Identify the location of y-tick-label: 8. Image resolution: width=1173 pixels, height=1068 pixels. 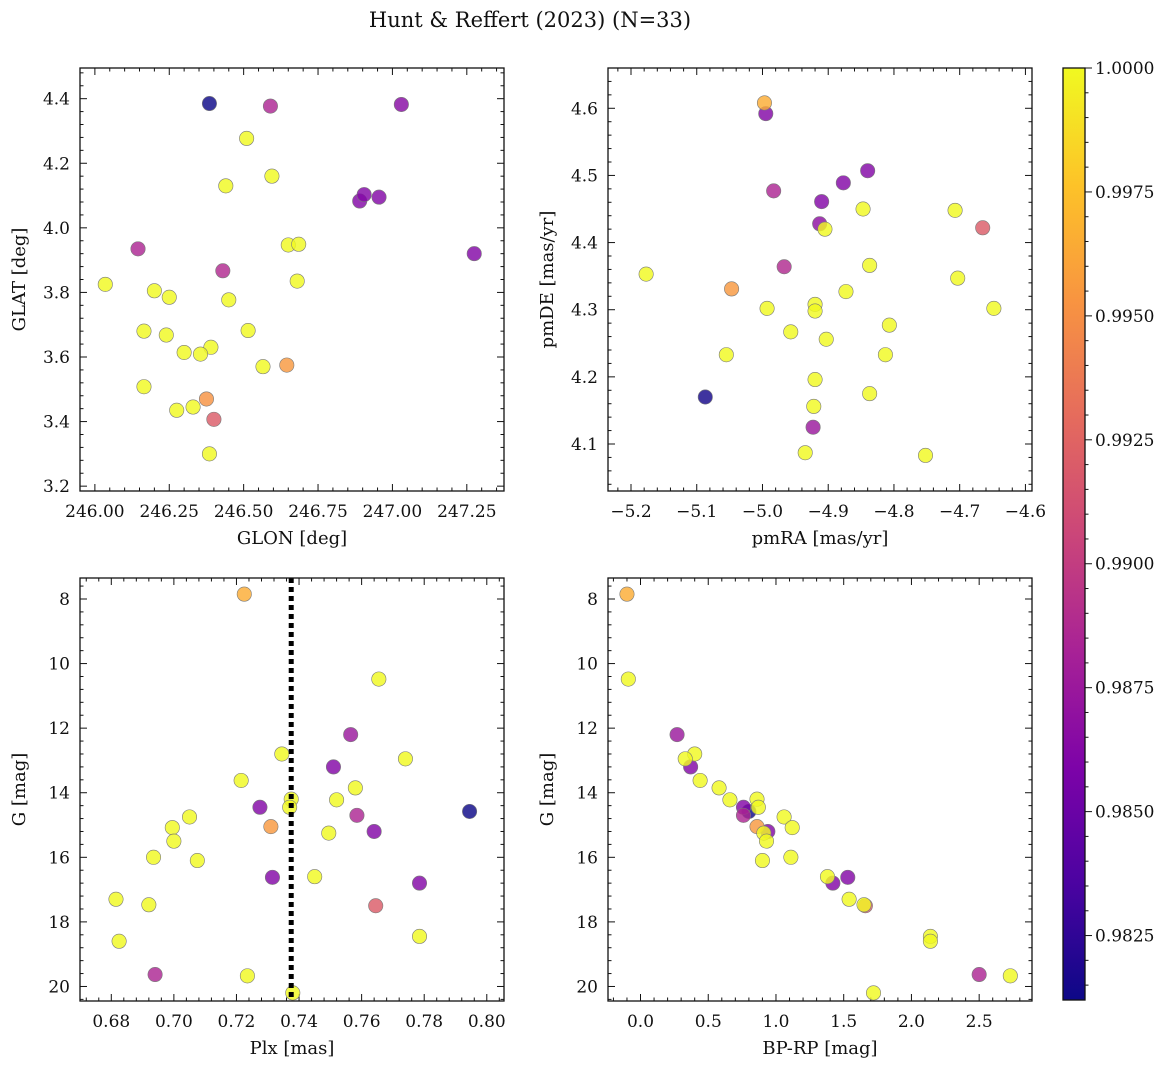
(592, 600).